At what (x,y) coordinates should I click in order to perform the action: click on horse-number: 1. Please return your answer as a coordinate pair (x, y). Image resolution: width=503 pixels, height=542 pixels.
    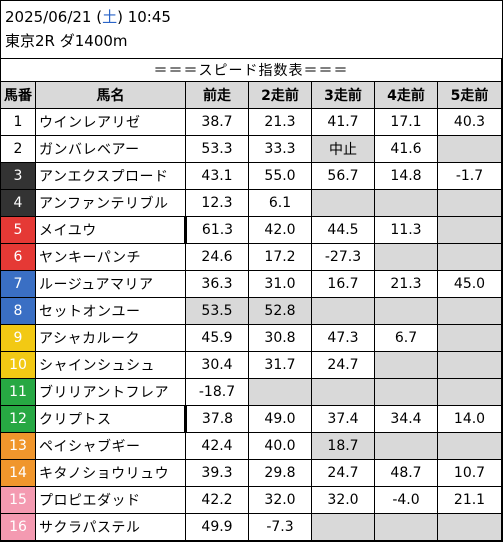
    Looking at the image, I should click on (18, 122).